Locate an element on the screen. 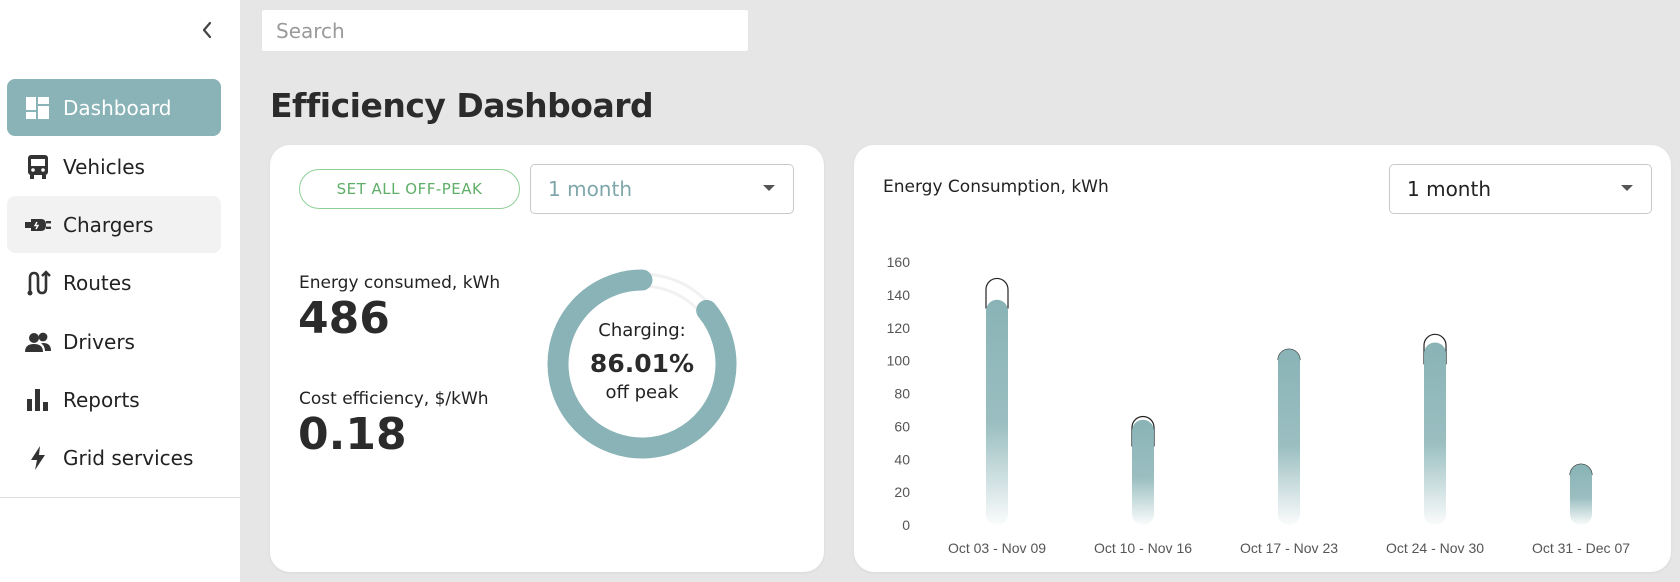 The width and height of the screenshot is (1680, 582). sidebar-item-drivers: Drivers is located at coordinates (114, 341).